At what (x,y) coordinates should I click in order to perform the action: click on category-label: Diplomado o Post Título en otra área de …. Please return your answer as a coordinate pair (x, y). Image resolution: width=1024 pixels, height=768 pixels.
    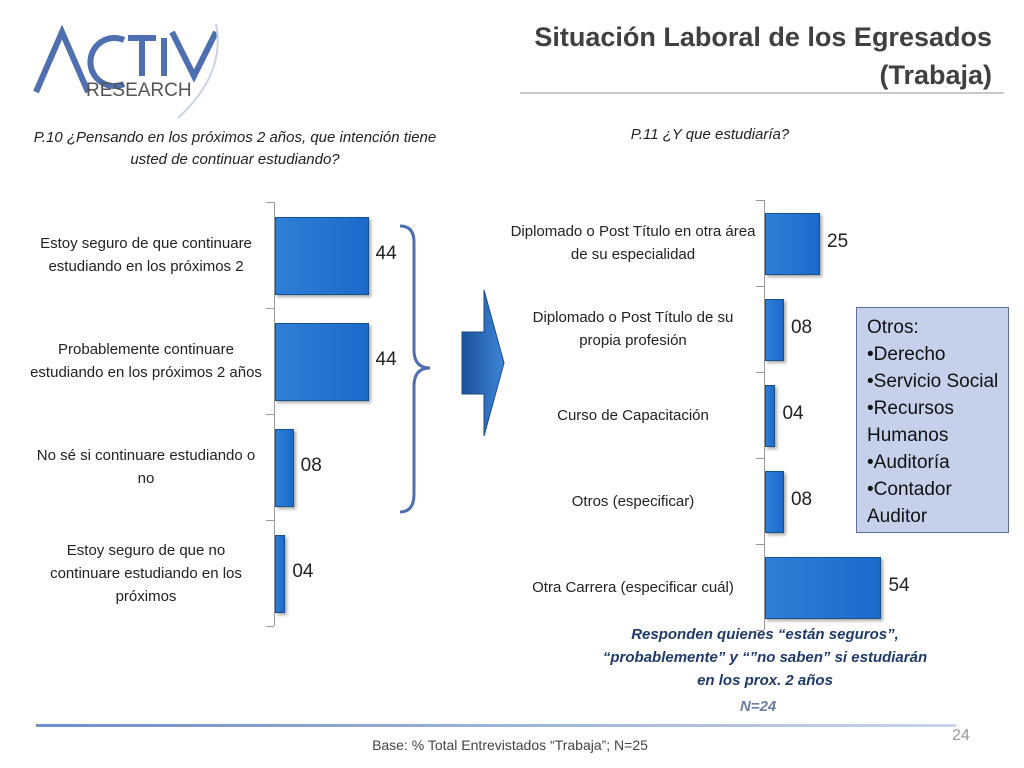
    Looking at the image, I should click on (633, 243).